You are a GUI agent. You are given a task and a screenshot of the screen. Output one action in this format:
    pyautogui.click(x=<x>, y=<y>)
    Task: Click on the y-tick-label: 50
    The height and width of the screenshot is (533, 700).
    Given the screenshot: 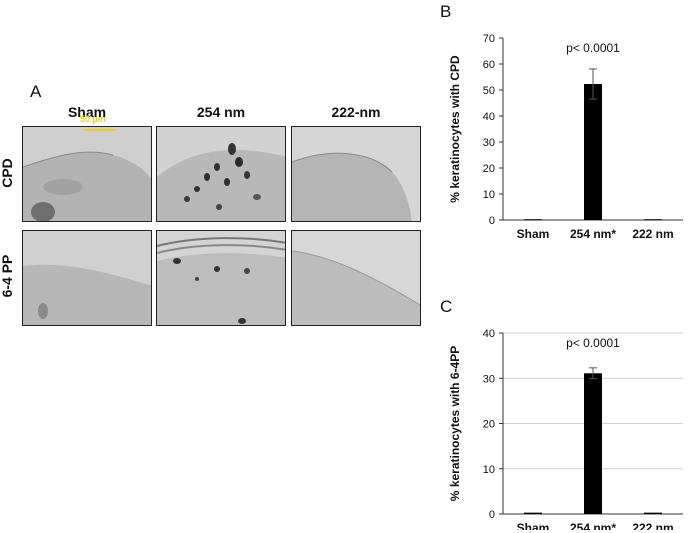 What is the action you would take?
    pyautogui.click(x=489, y=91)
    